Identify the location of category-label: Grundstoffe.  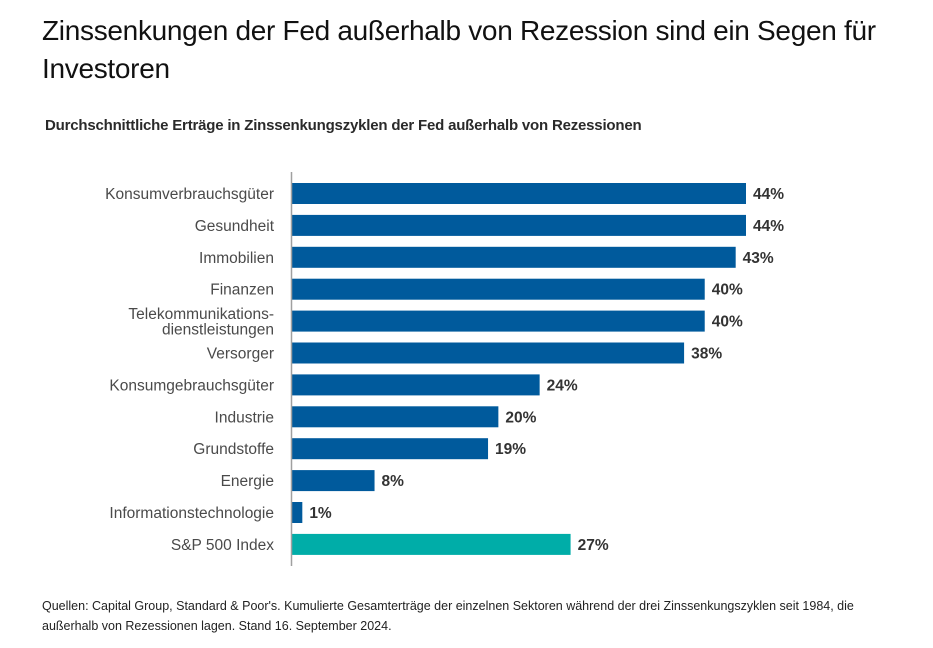
(233, 449).